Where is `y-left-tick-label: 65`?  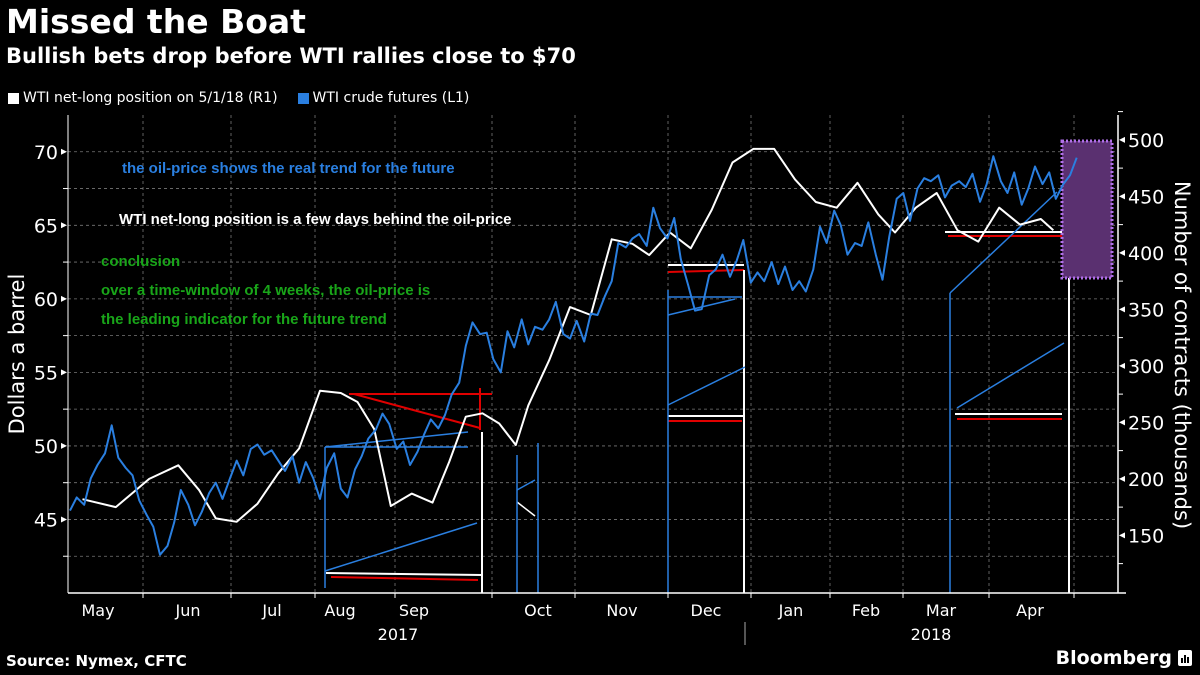 y-left-tick-label: 65 is located at coordinates (46, 226).